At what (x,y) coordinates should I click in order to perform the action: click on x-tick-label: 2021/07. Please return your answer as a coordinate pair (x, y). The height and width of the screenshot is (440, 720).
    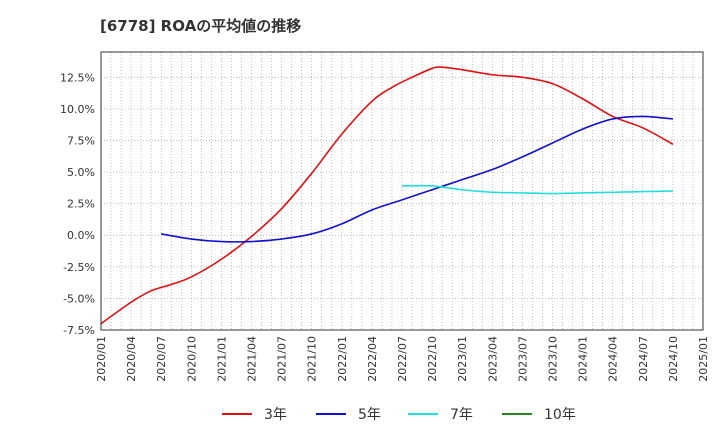
    Looking at the image, I should click on (282, 359).